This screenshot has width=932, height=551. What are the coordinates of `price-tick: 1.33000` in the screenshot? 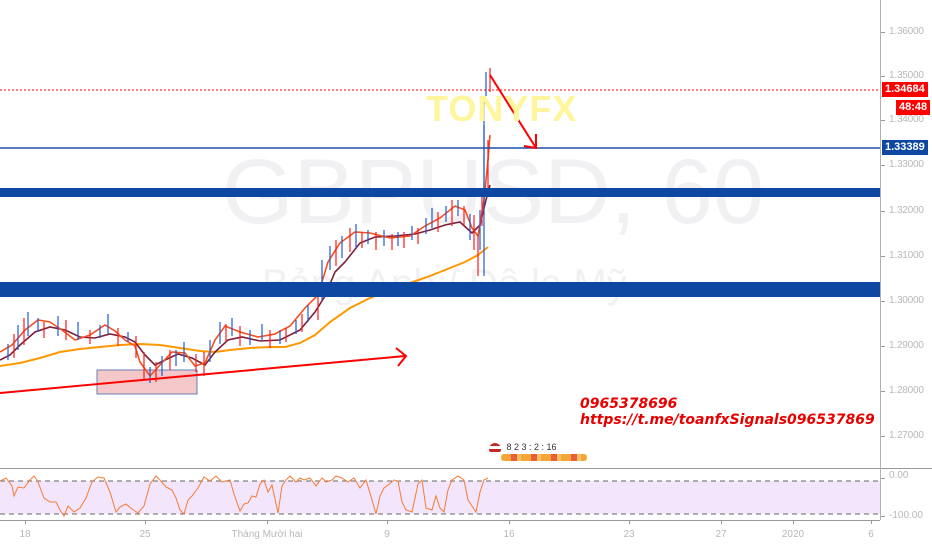 It's located at (906, 164).